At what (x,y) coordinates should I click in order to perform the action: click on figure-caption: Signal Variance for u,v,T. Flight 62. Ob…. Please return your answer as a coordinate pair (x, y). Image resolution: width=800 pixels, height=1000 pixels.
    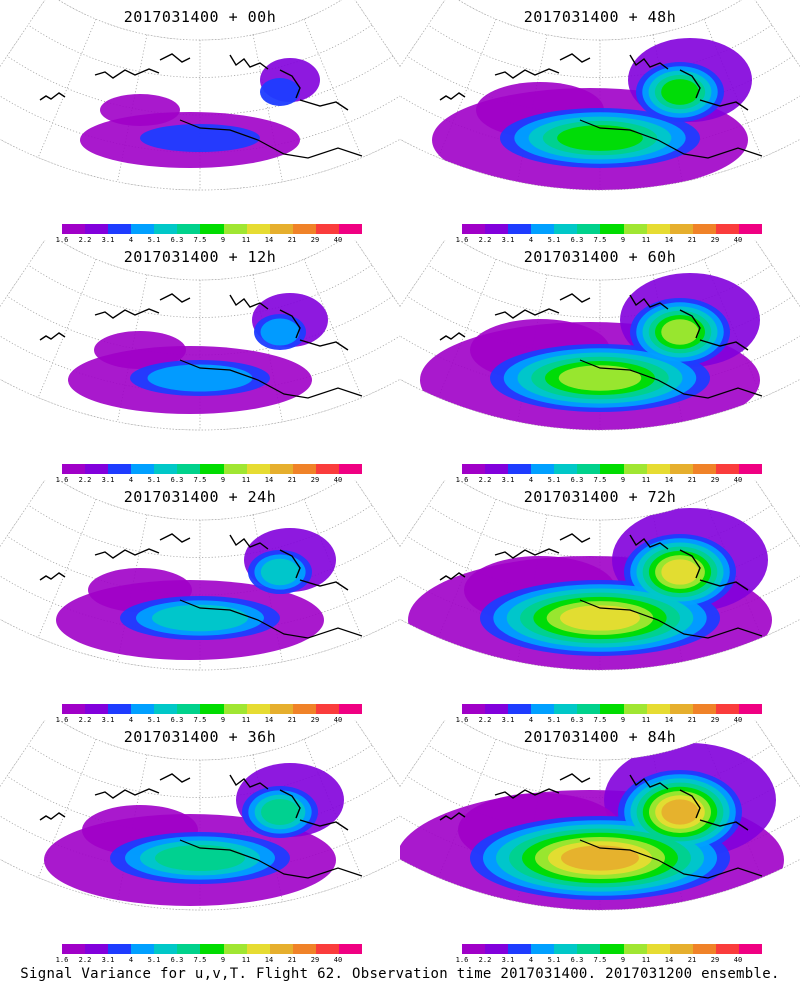
    Looking at the image, I should click on (400, 974).